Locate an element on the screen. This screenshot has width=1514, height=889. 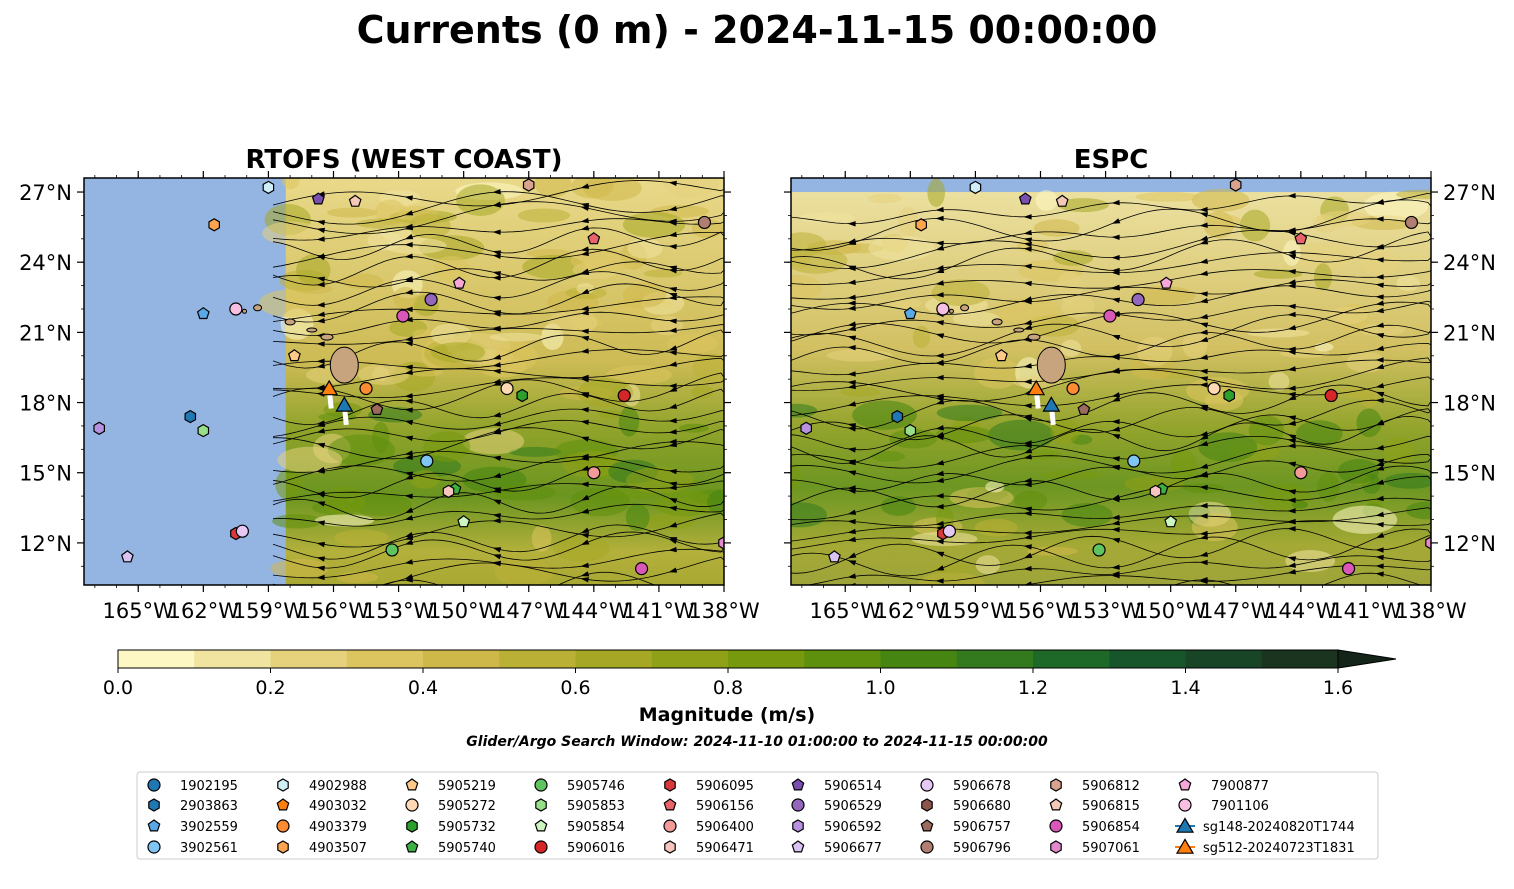
y-tick-label: 24°N is located at coordinates (45, 263).